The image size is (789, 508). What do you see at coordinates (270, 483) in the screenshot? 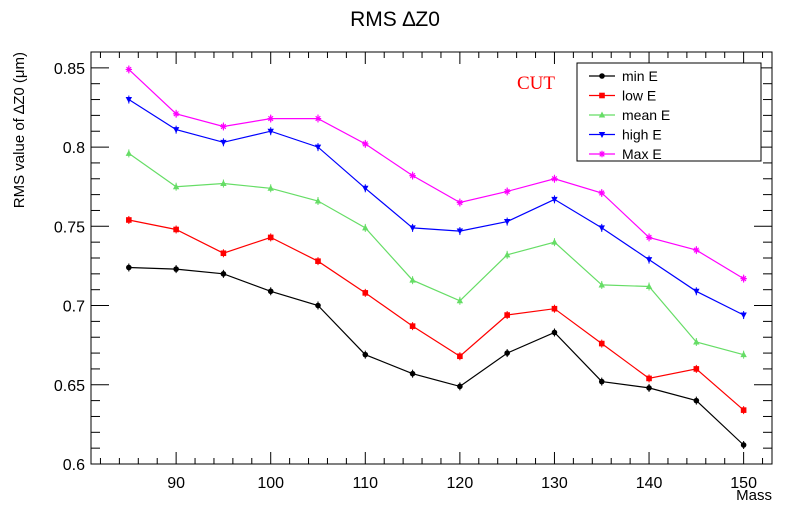
I see `x-tick-label: 100` at bounding box center [270, 483].